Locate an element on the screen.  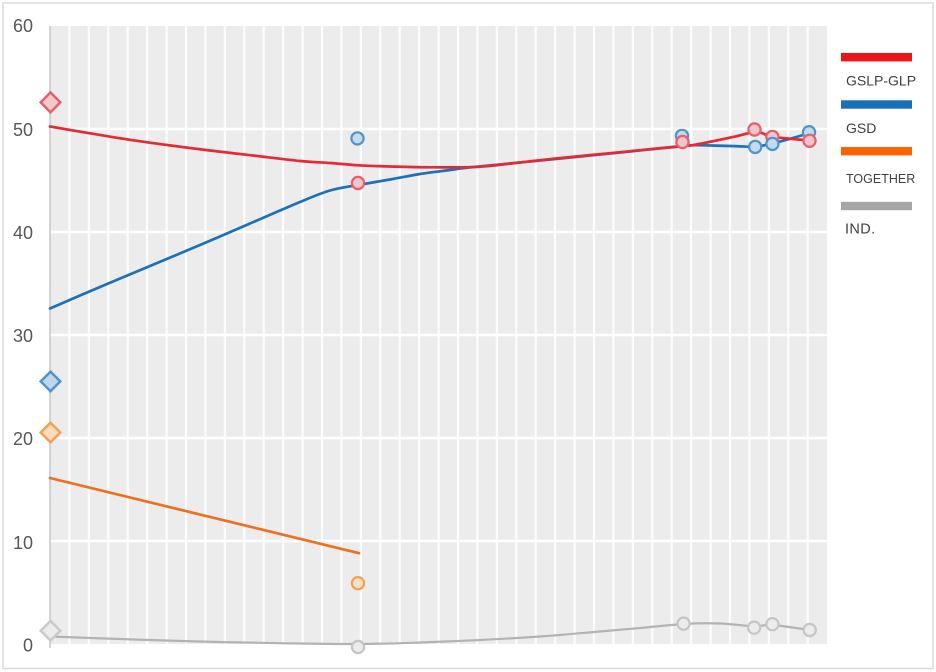
svg-text: 60 is located at coordinates (23, 26).